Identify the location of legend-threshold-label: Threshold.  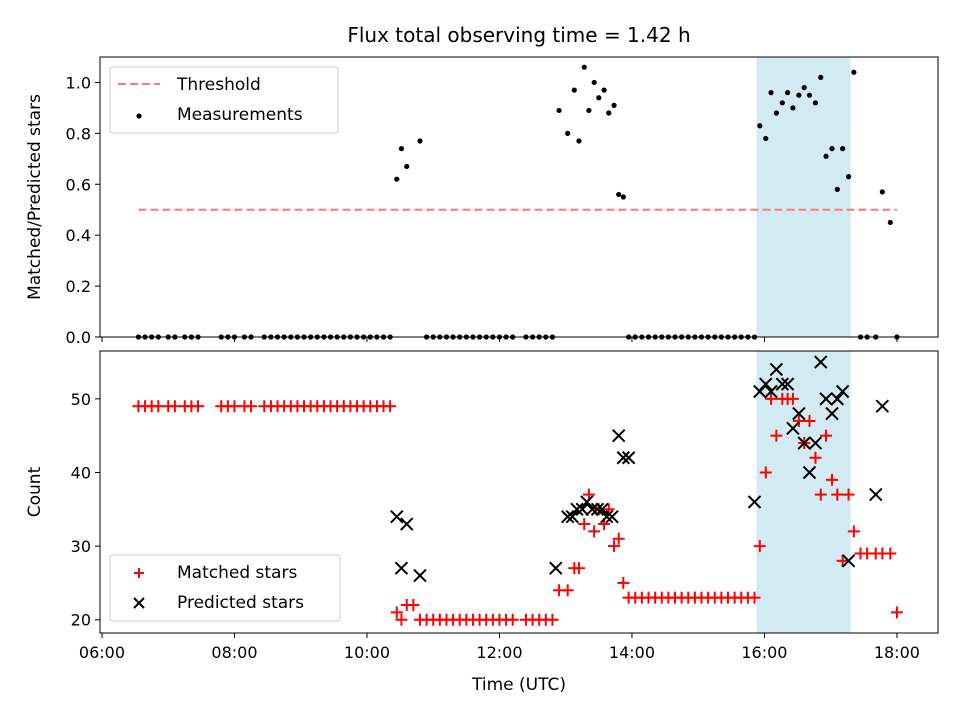
(218, 85).